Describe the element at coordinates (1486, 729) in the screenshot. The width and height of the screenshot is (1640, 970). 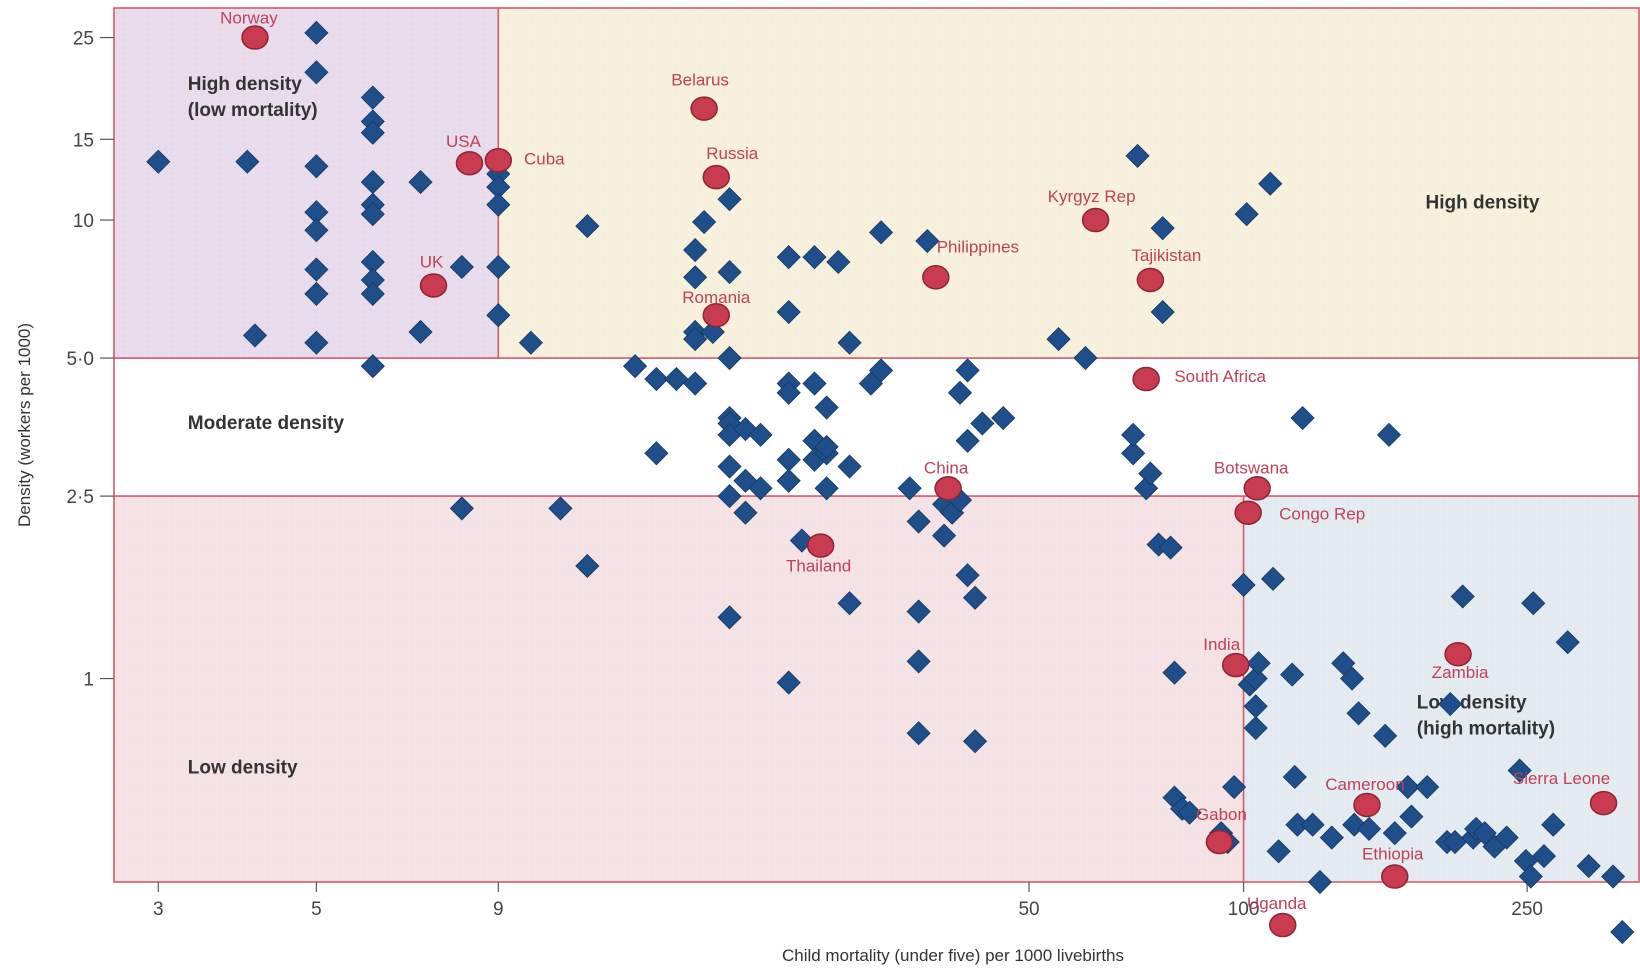
I see `region-label: (high mortality)` at that location.